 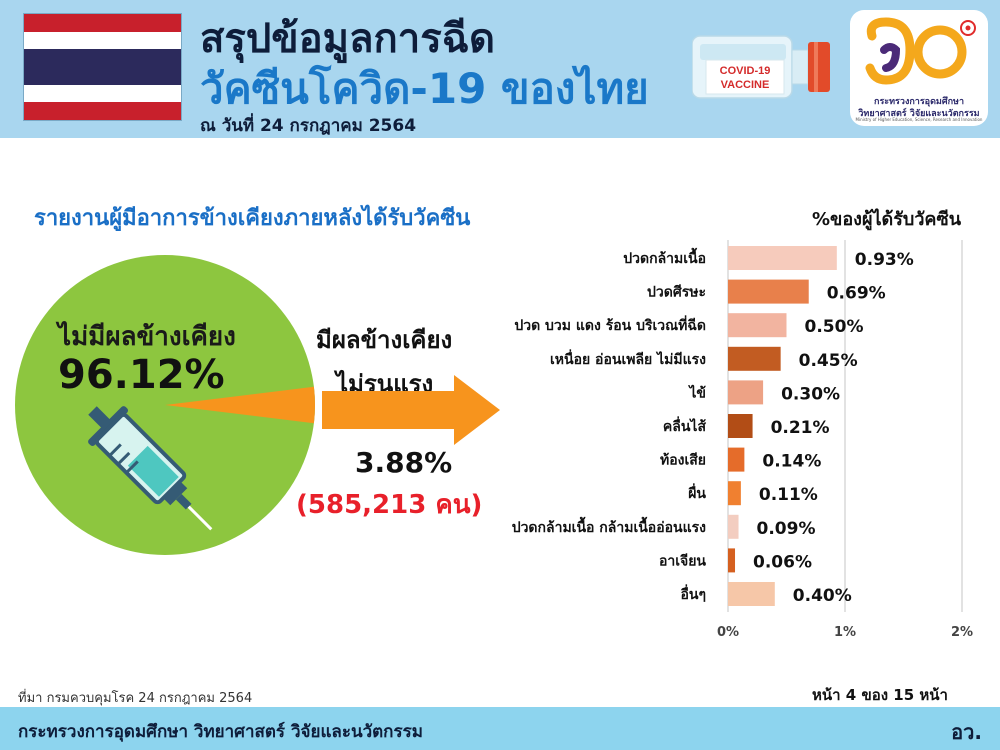 What do you see at coordinates (389, 505) in the screenshot?
I see `mild-side-effect-count: (585,213 คน)` at bounding box center [389, 505].